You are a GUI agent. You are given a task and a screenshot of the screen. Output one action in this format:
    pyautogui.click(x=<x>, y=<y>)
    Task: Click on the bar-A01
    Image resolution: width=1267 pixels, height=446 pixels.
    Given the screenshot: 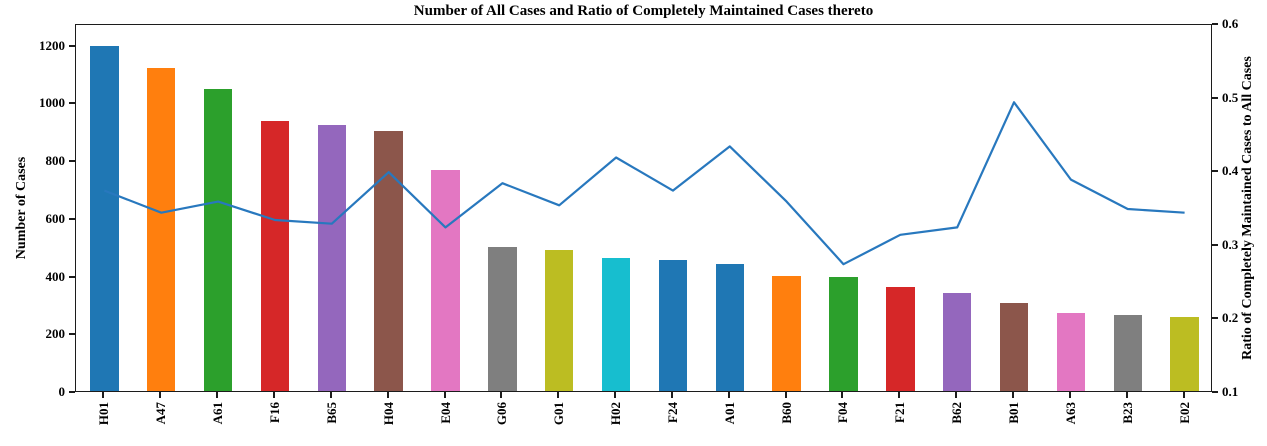 What is the action you would take?
    pyautogui.click(x=729, y=327)
    